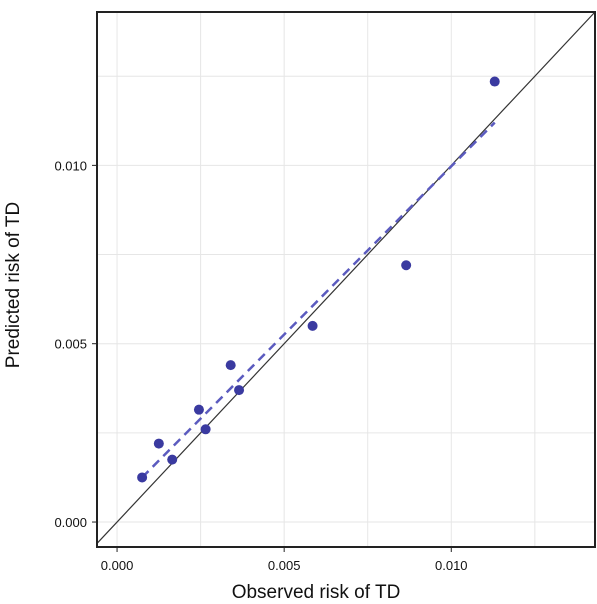 Image resolution: width=597 pixels, height=604 pixels. Describe the element at coordinates (117, 565) in the screenshot. I see `x-tick-label: 0.000` at that location.